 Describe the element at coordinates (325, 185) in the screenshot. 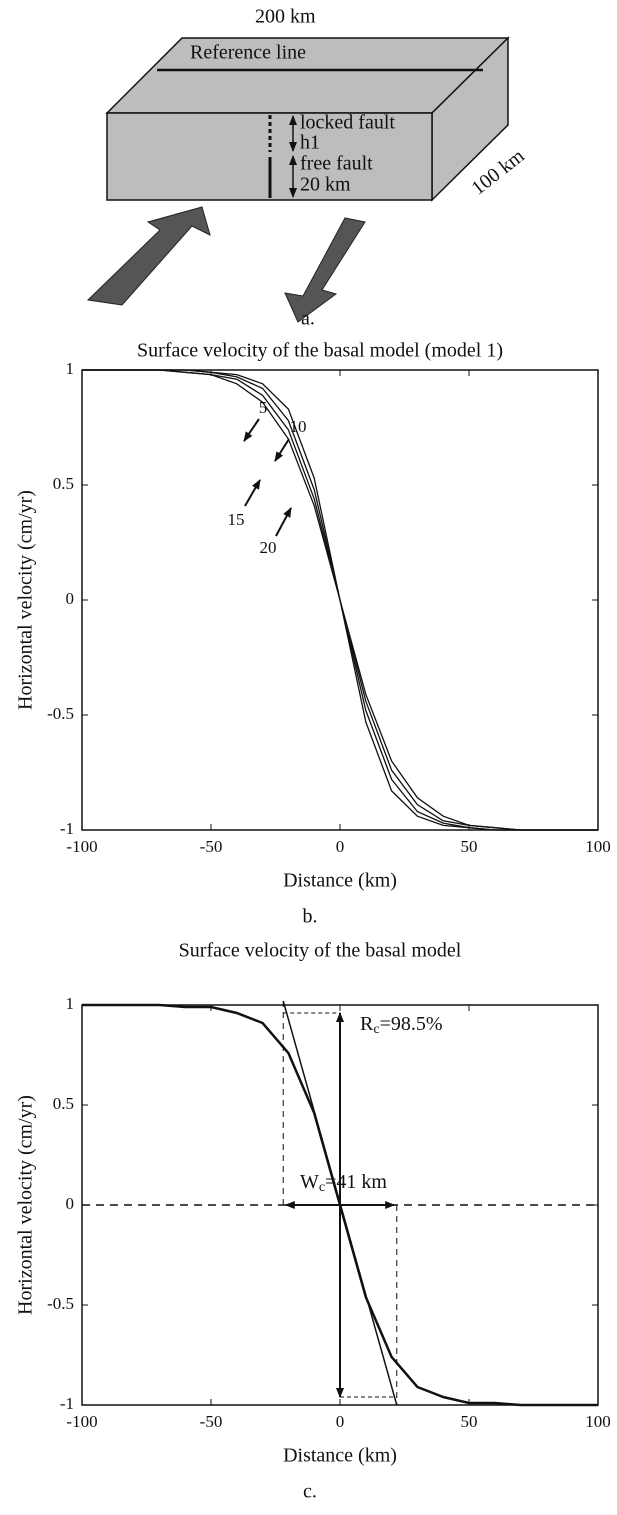

I see `free-depth: 20 km` at that location.